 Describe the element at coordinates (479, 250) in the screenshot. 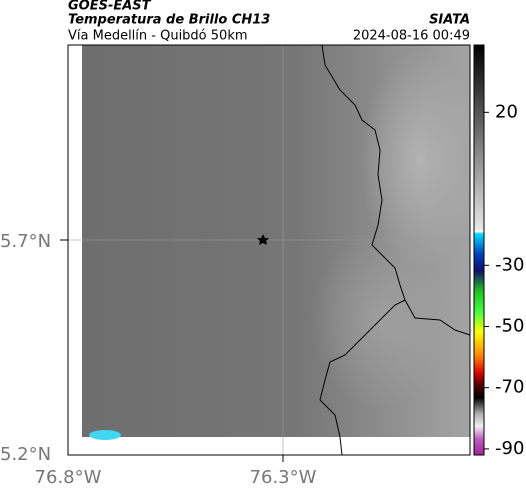

I see `colorbar` at that location.